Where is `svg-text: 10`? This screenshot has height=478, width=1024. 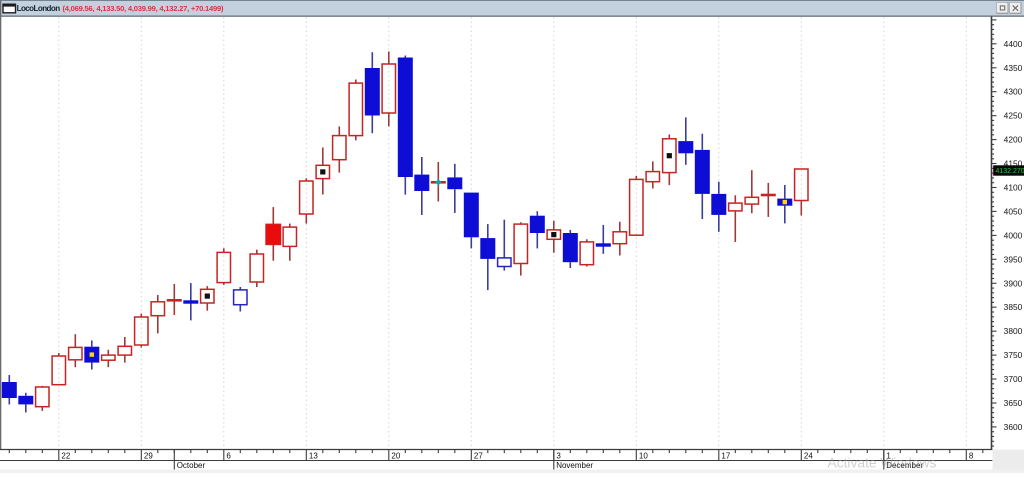
svg-text: 10 is located at coordinates (643, 455).